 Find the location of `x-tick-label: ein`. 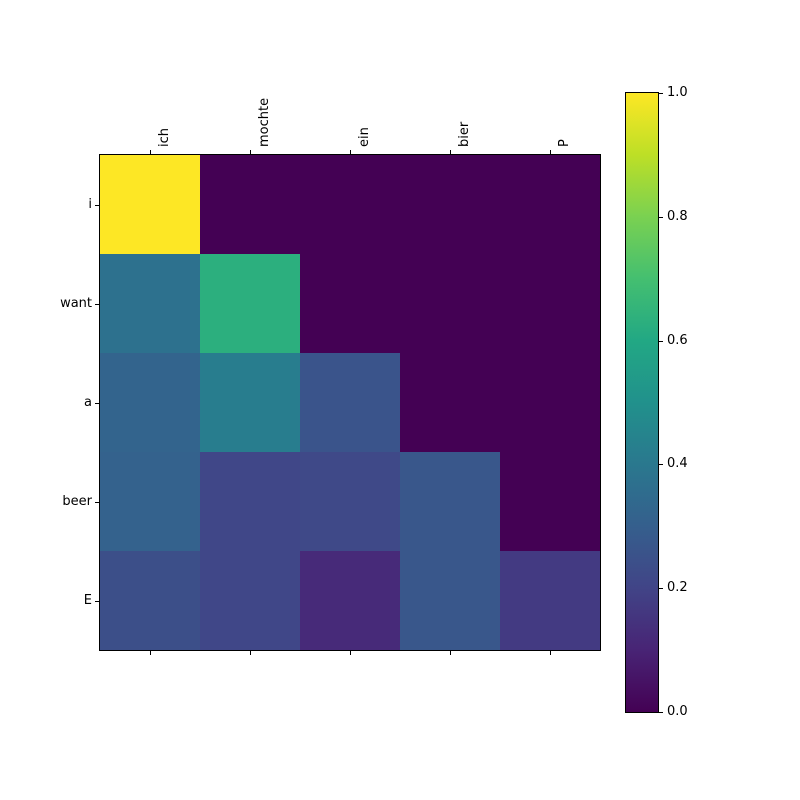

x-tick-label: ein is located at coordinates (364, 137).